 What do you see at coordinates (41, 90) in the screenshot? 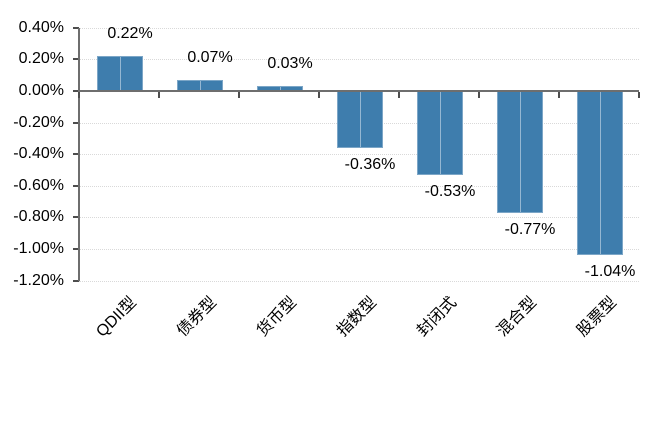
I see `y-axis-tick-label: 0.00%` at bounding box center [41, 90].